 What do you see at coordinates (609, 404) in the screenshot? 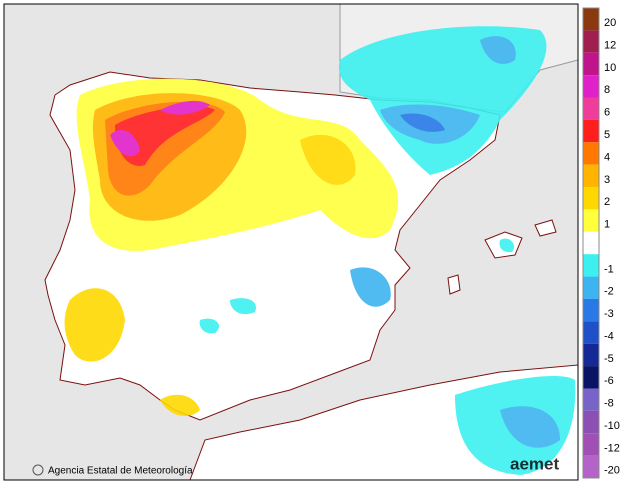
I see `legend-label: -8` at bounding box center [609, 404].